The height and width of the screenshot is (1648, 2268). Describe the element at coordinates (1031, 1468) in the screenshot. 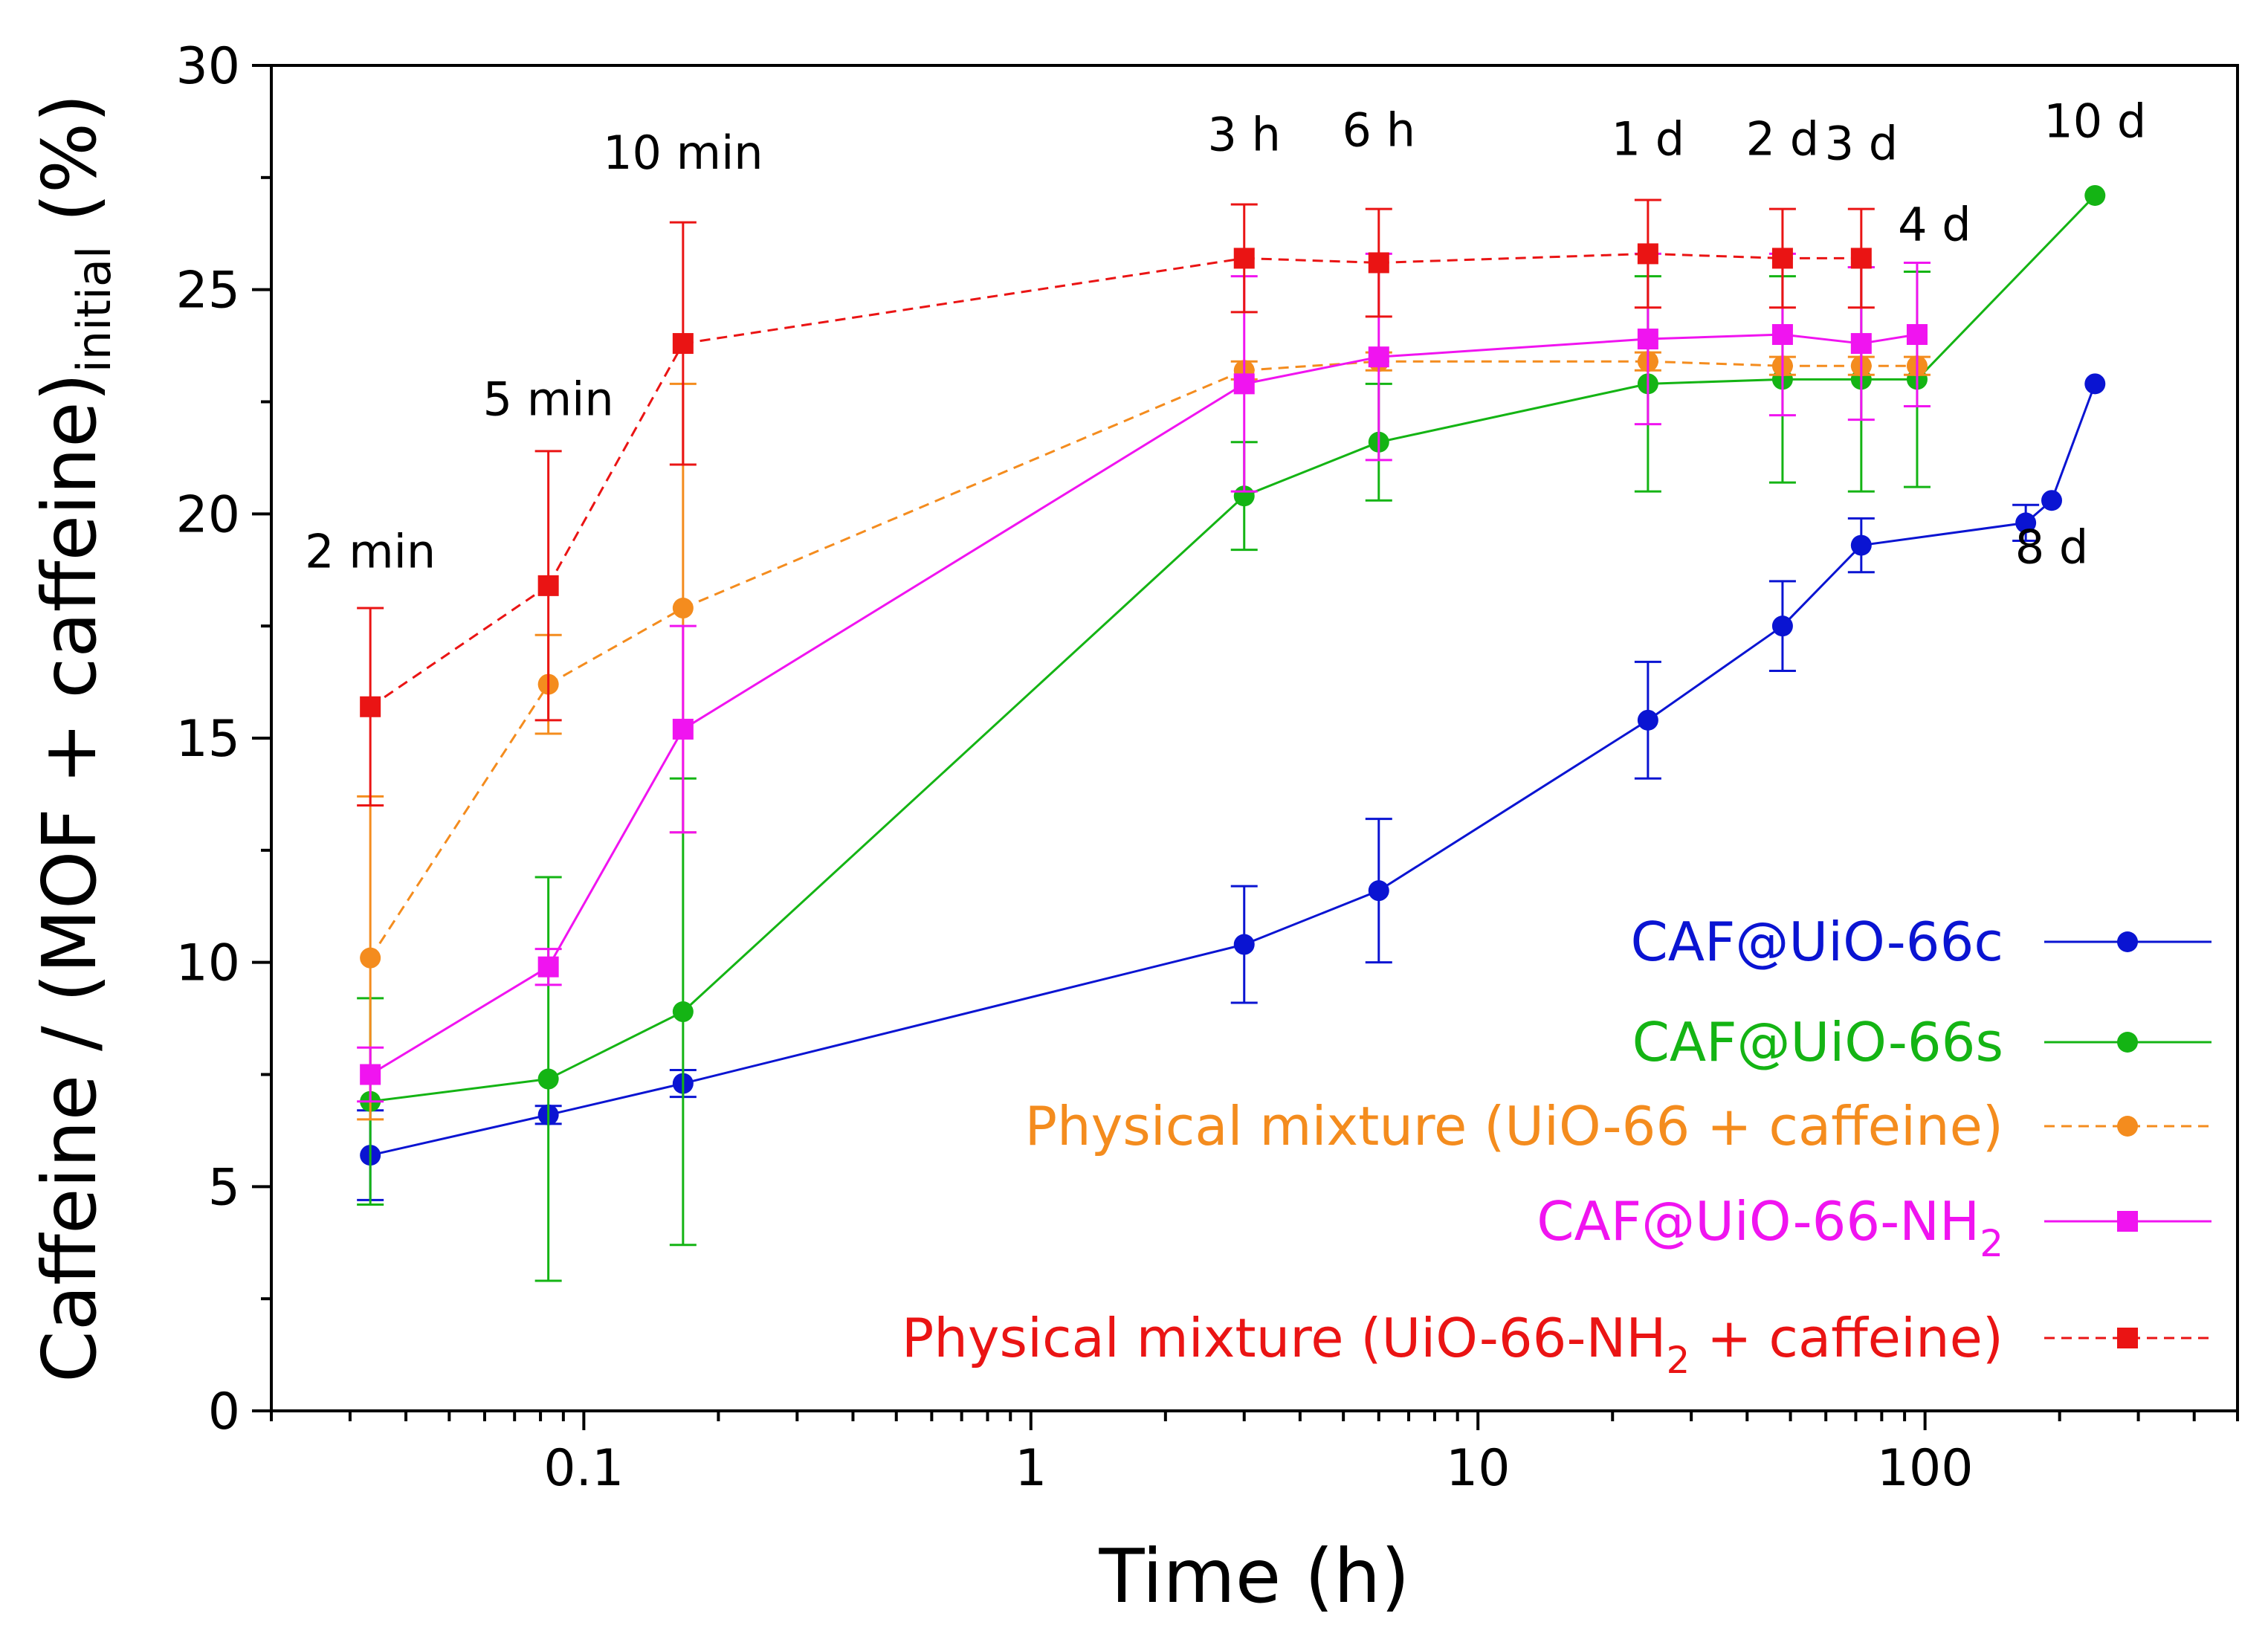

I see `x-tick-label: 1` at that location.